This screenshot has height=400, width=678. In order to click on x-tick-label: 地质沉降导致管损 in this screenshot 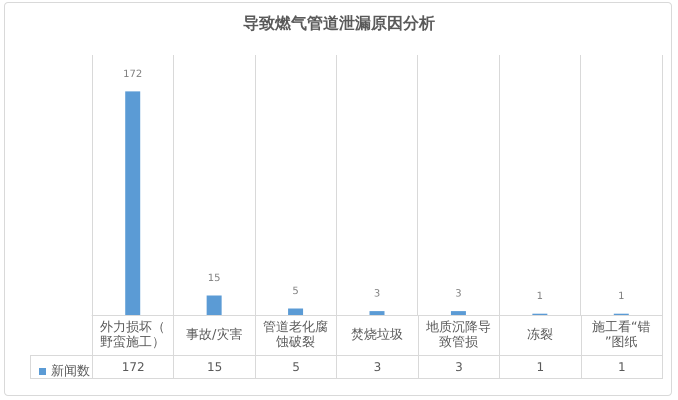, I will do `click(457, 335)`.